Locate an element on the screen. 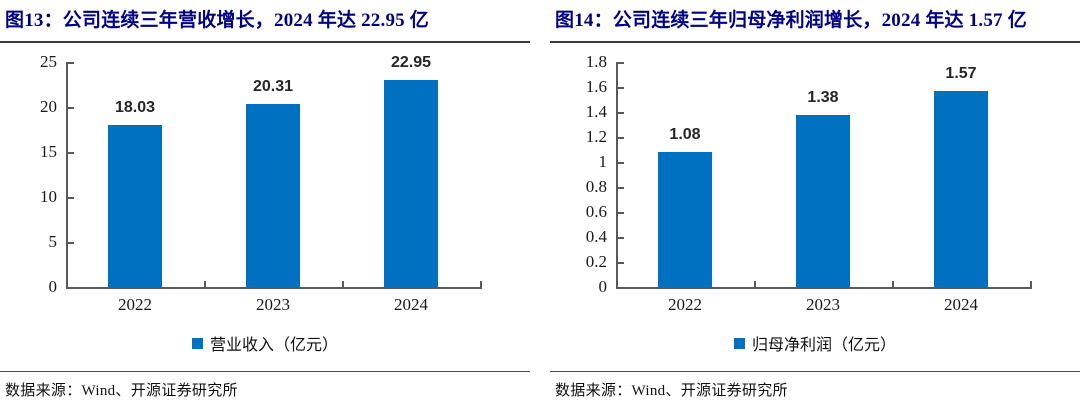 This screenshot has height=409, width=1080. y-axis-tick-label: 1.4 is located at coordinates (596, 111).